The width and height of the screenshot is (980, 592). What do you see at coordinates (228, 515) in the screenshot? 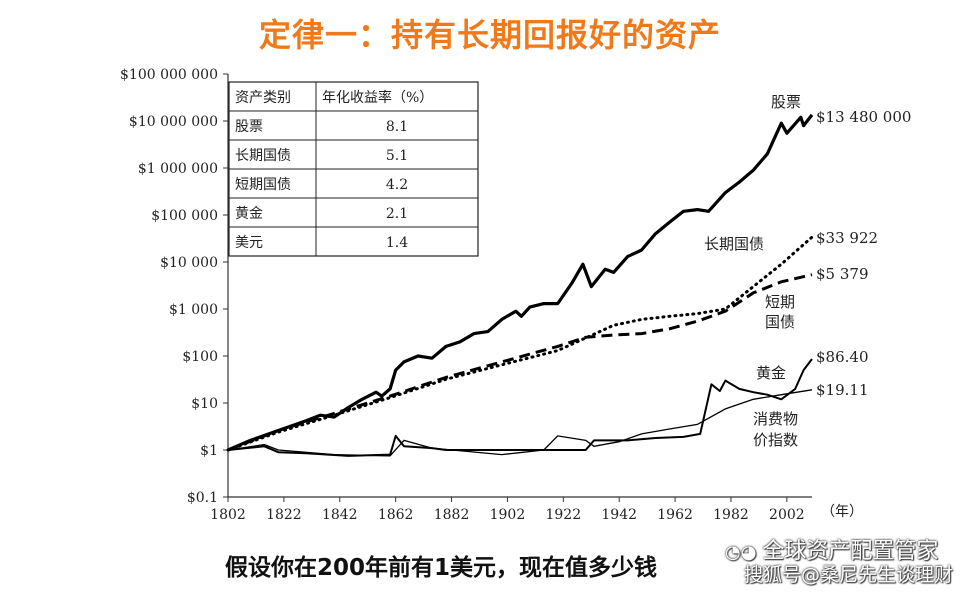
I see `x-tick-label: 1802` at bounding box center [228, 515].